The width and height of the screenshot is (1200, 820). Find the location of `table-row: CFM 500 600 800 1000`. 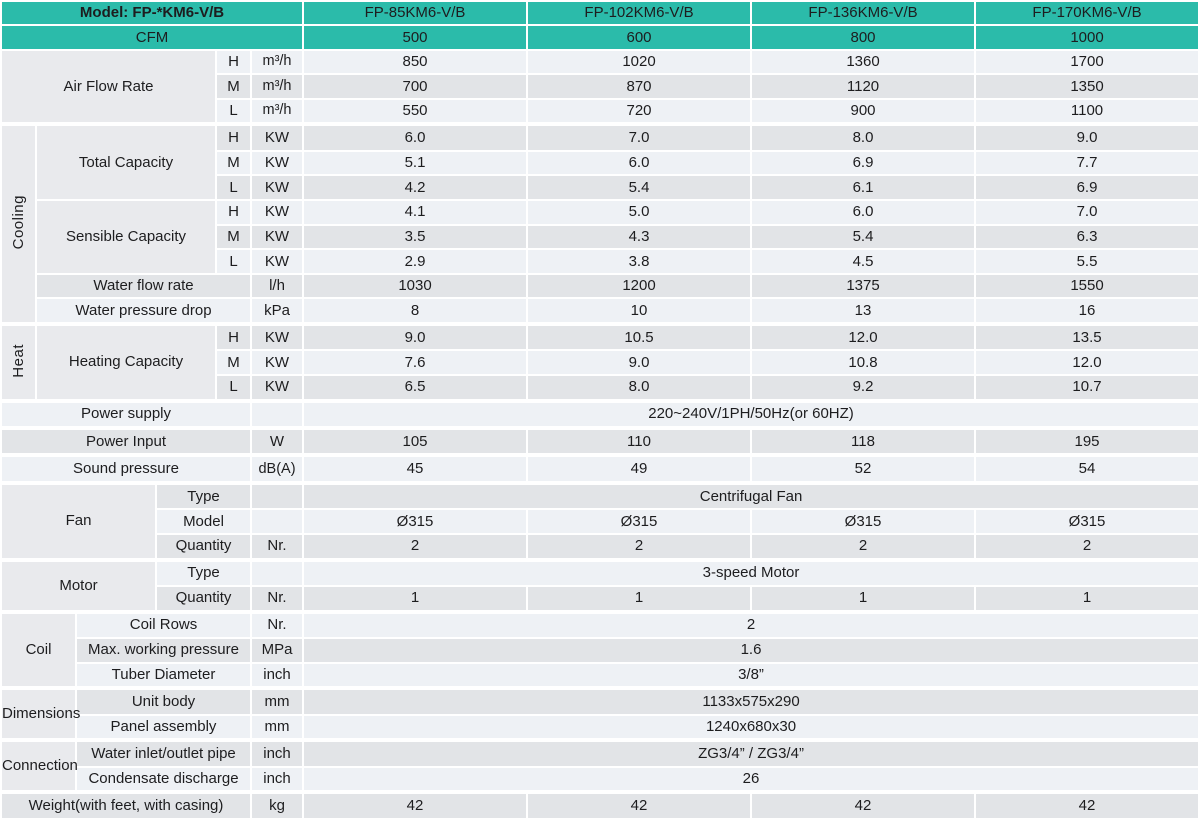

table-row: CFM 500 600 800 1000 is located at coordinates (600, 37).